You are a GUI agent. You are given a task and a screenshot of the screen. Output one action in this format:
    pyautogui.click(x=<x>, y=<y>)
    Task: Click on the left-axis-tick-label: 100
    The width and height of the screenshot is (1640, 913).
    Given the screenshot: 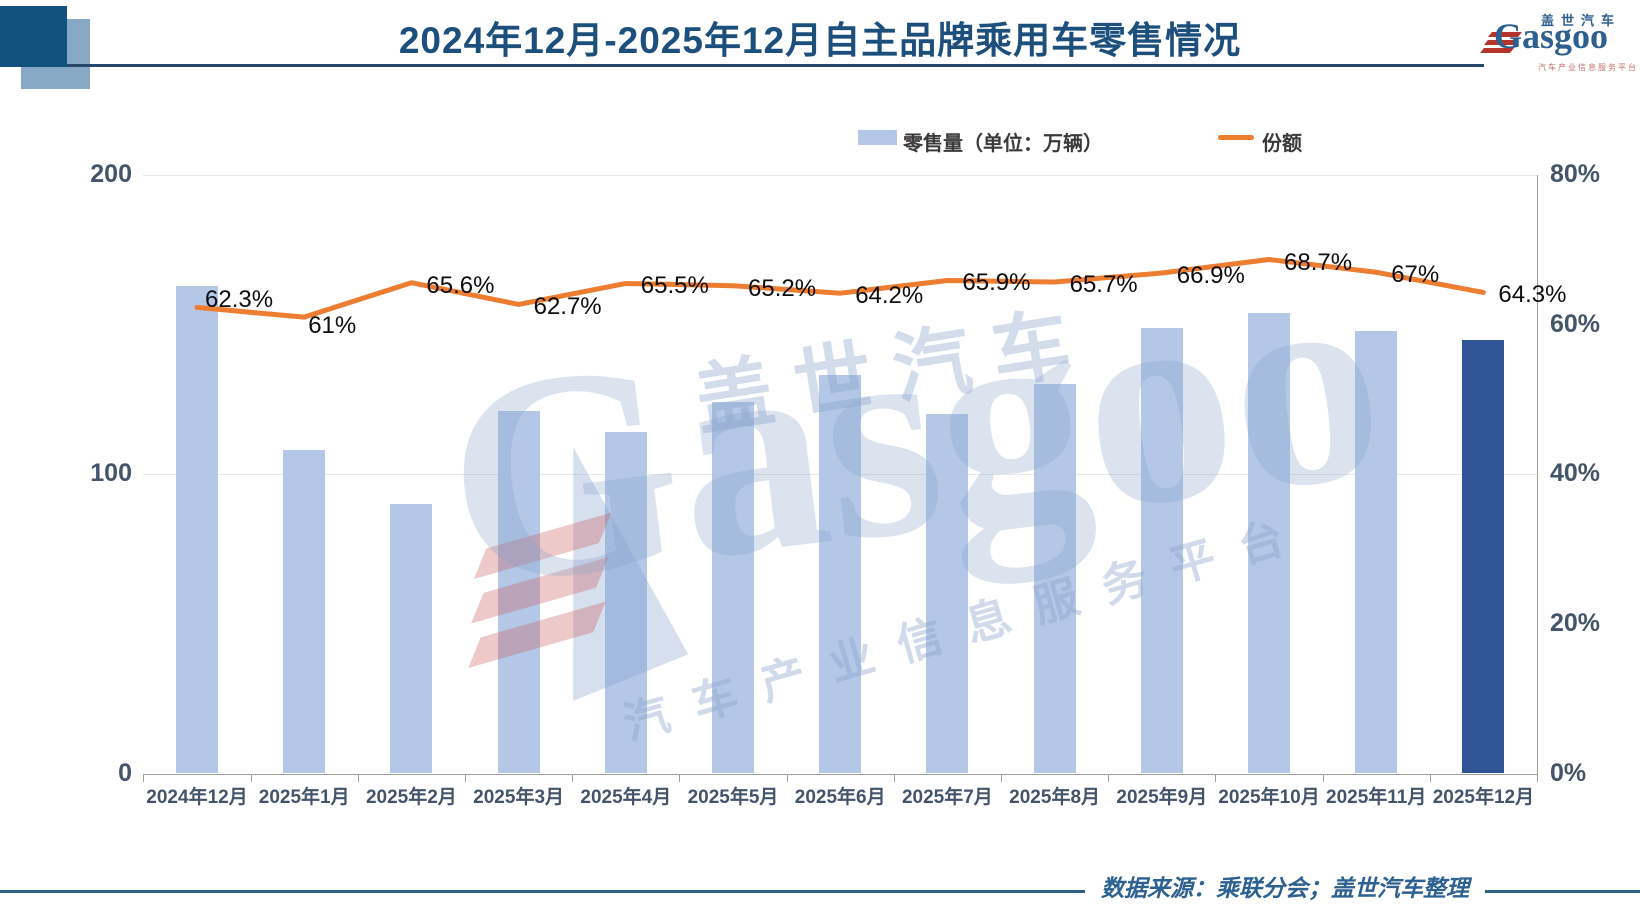 What is the action you would take?
    pyautogui.click(x=111, y=473)
    